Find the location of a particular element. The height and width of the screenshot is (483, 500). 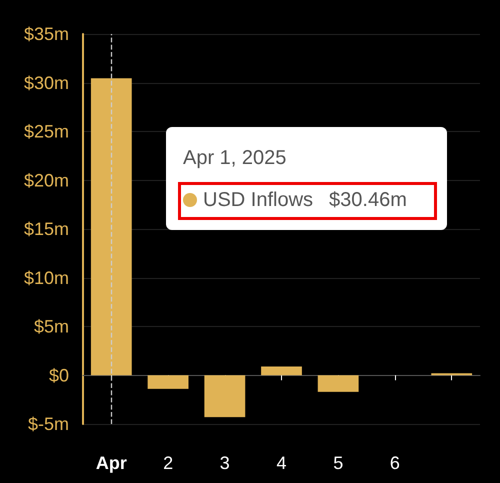

x-tick-label: 3 is located at coordinates (225, 463).